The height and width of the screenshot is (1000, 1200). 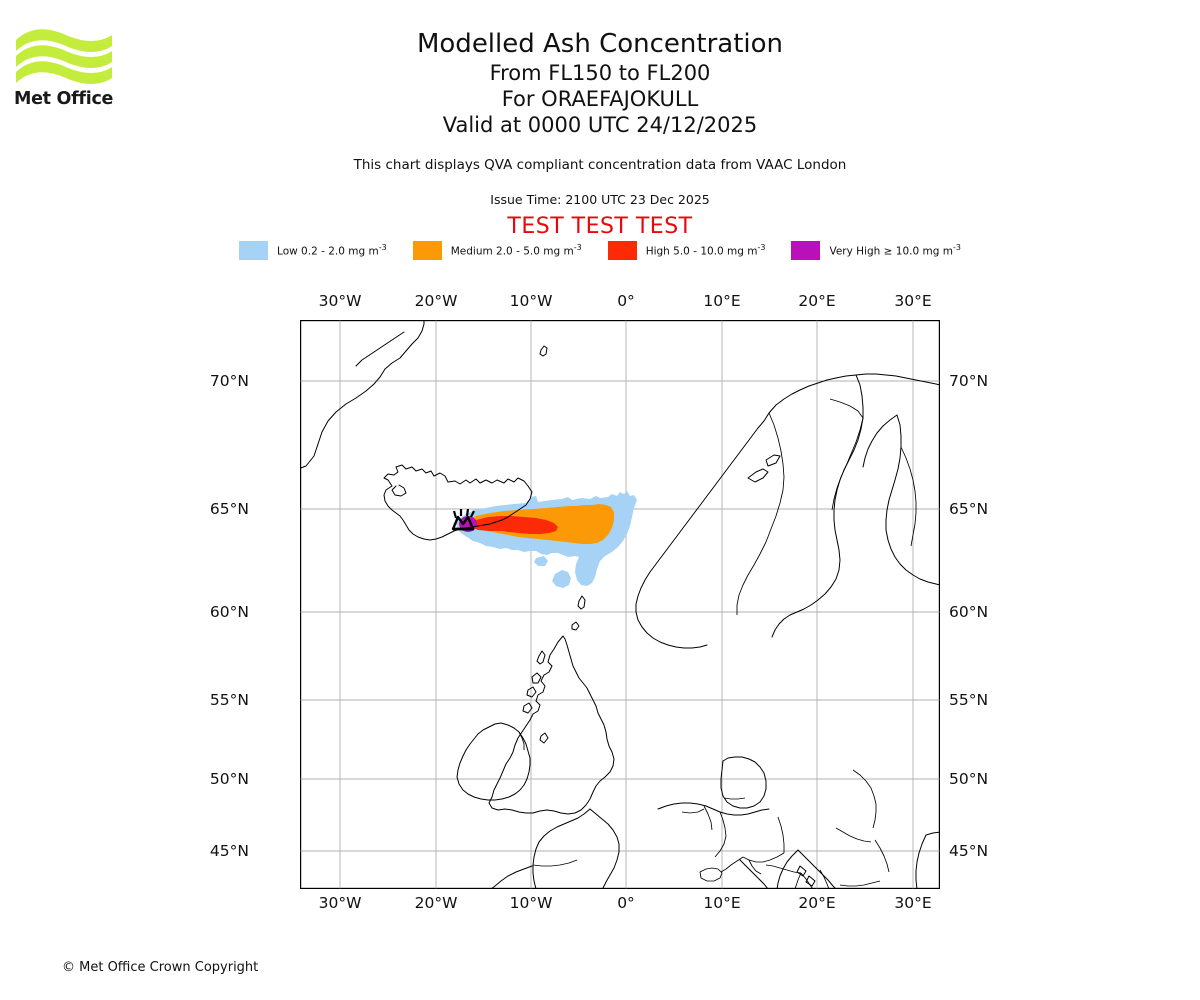 I want to click on plume-low-speck-a, so click(x=541, y=561).